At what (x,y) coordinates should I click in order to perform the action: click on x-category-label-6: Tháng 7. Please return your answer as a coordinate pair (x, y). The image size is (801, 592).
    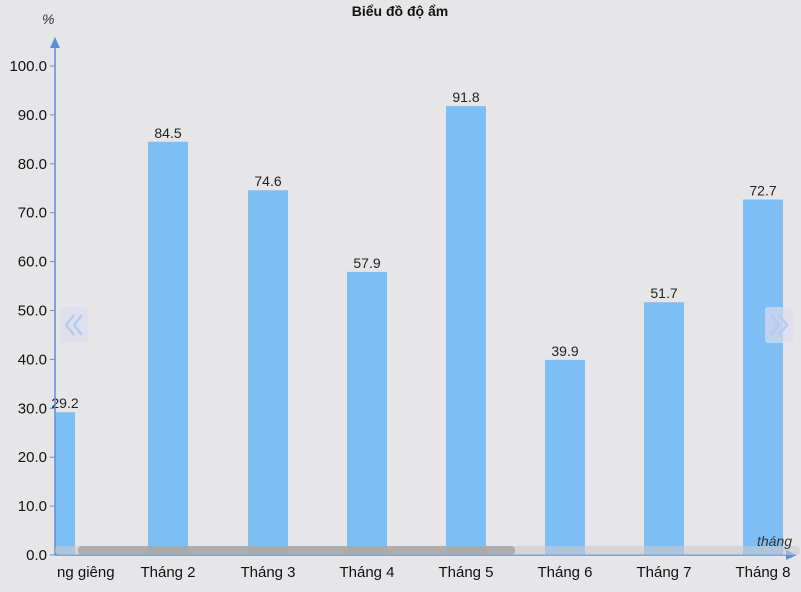
    Looking at the image, I should click on (663, 572).